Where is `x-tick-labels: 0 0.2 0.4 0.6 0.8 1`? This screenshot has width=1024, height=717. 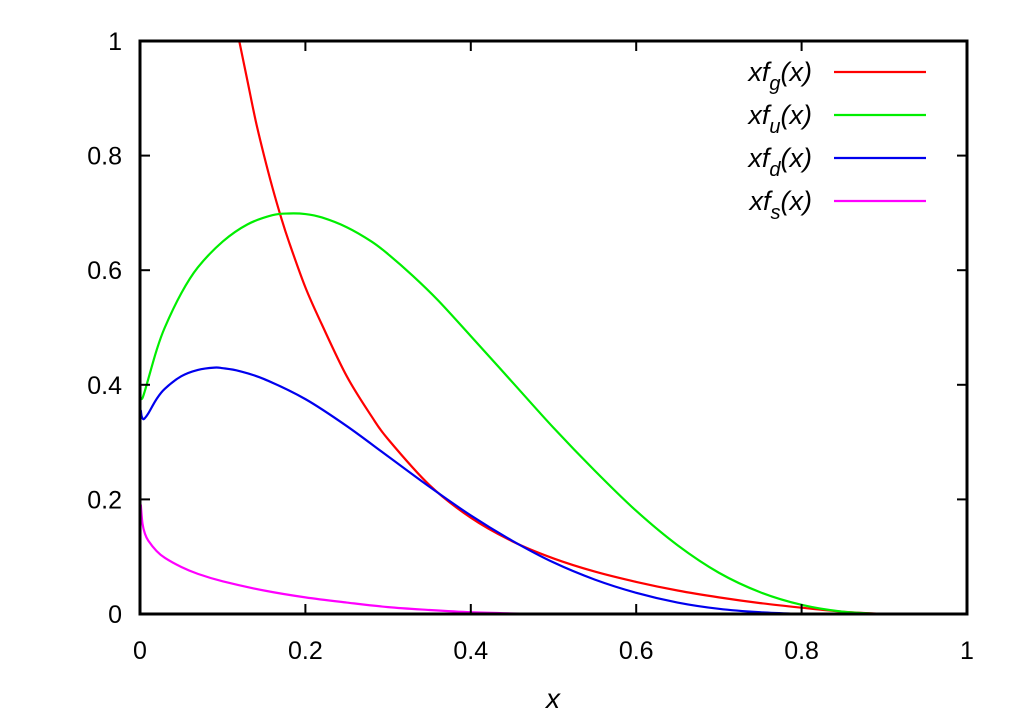
x-tick-labels: 0 0.2 0.4 0.6 0.8 1 is located at coordinates (553, 651).